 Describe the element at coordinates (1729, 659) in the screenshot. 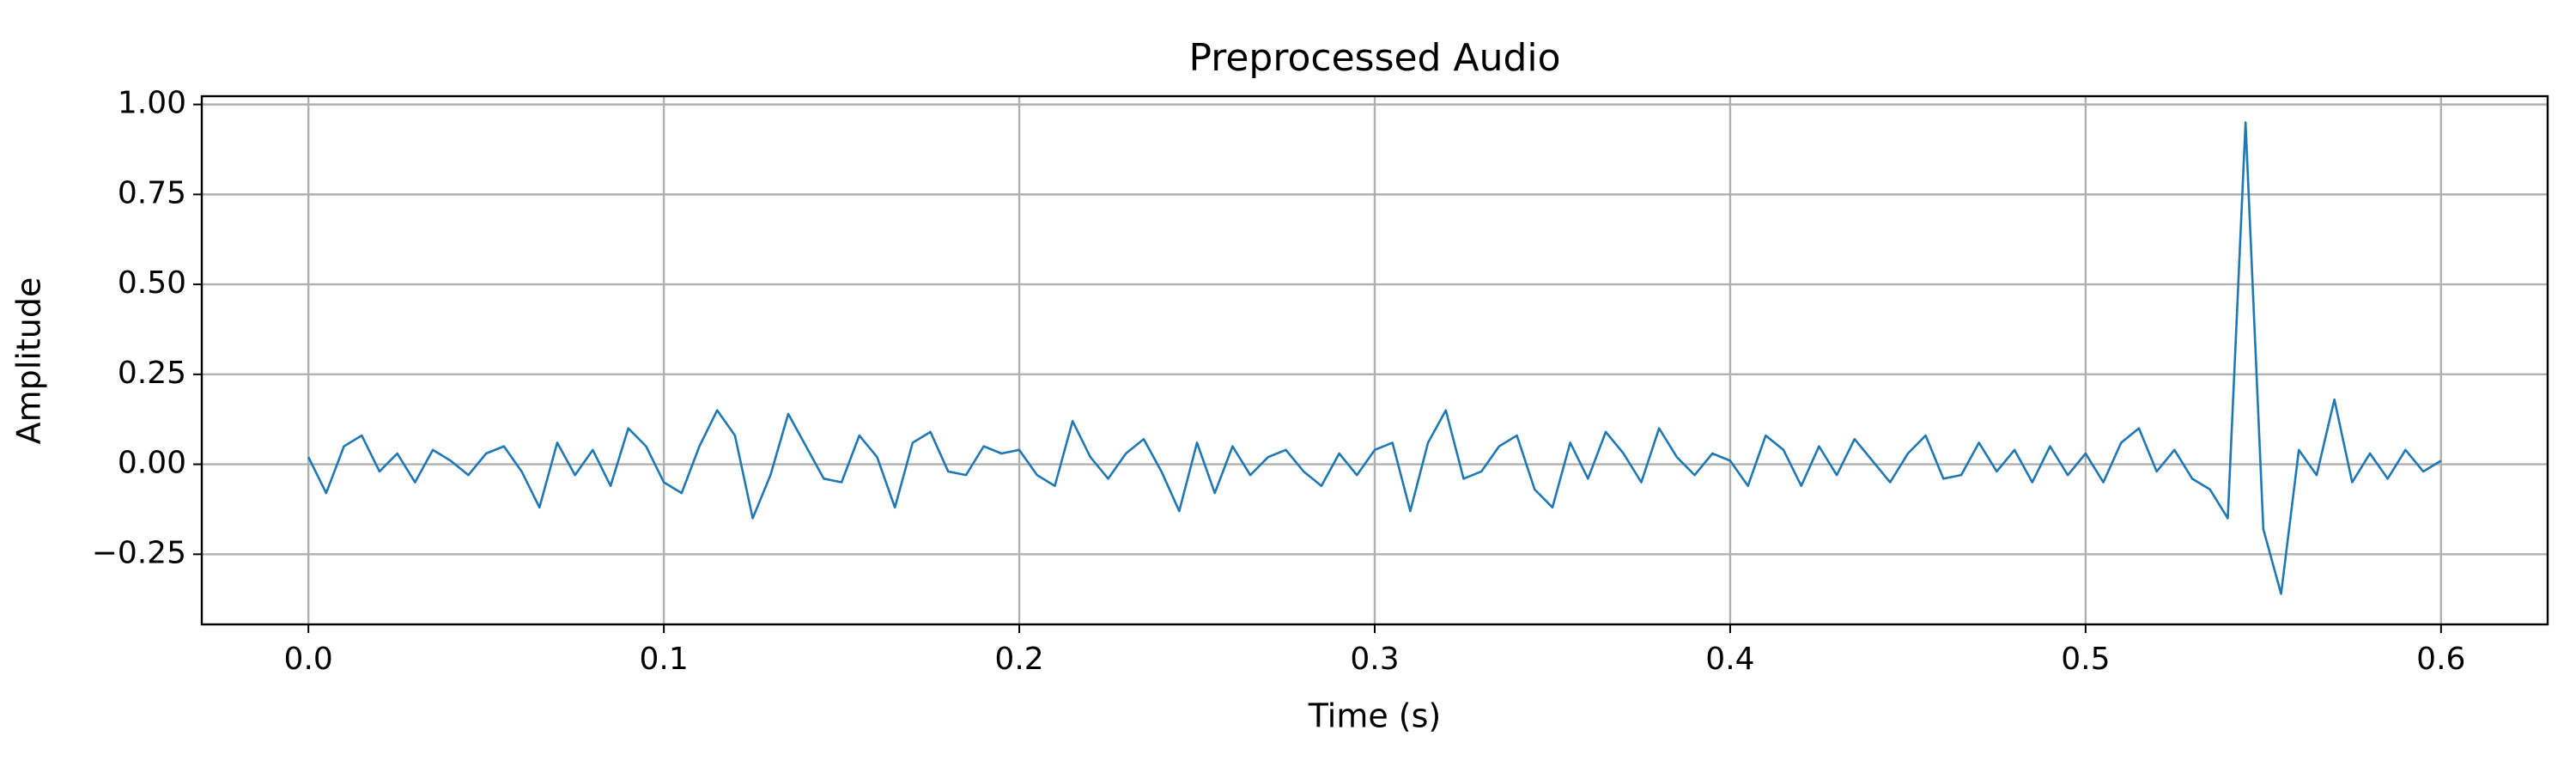

I see `x-tick-label: 0.4` at that location.